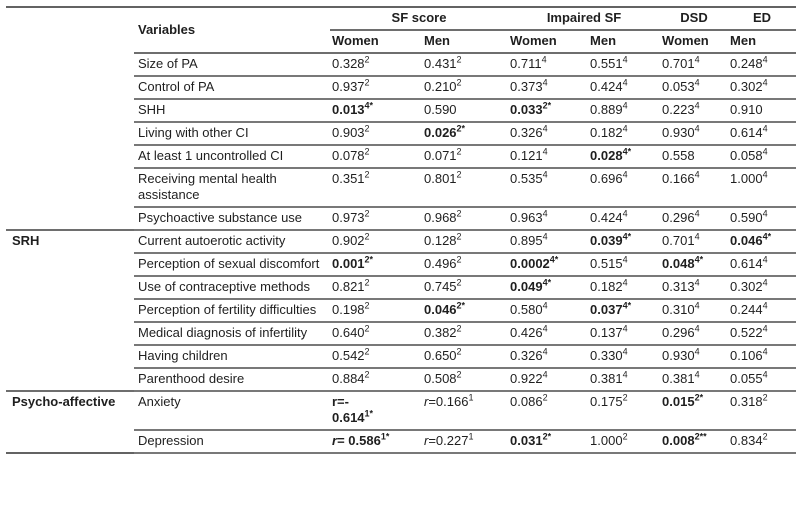 The image size is (800, 521). I want to click on column-group-ed: ED, so click(762, 19).